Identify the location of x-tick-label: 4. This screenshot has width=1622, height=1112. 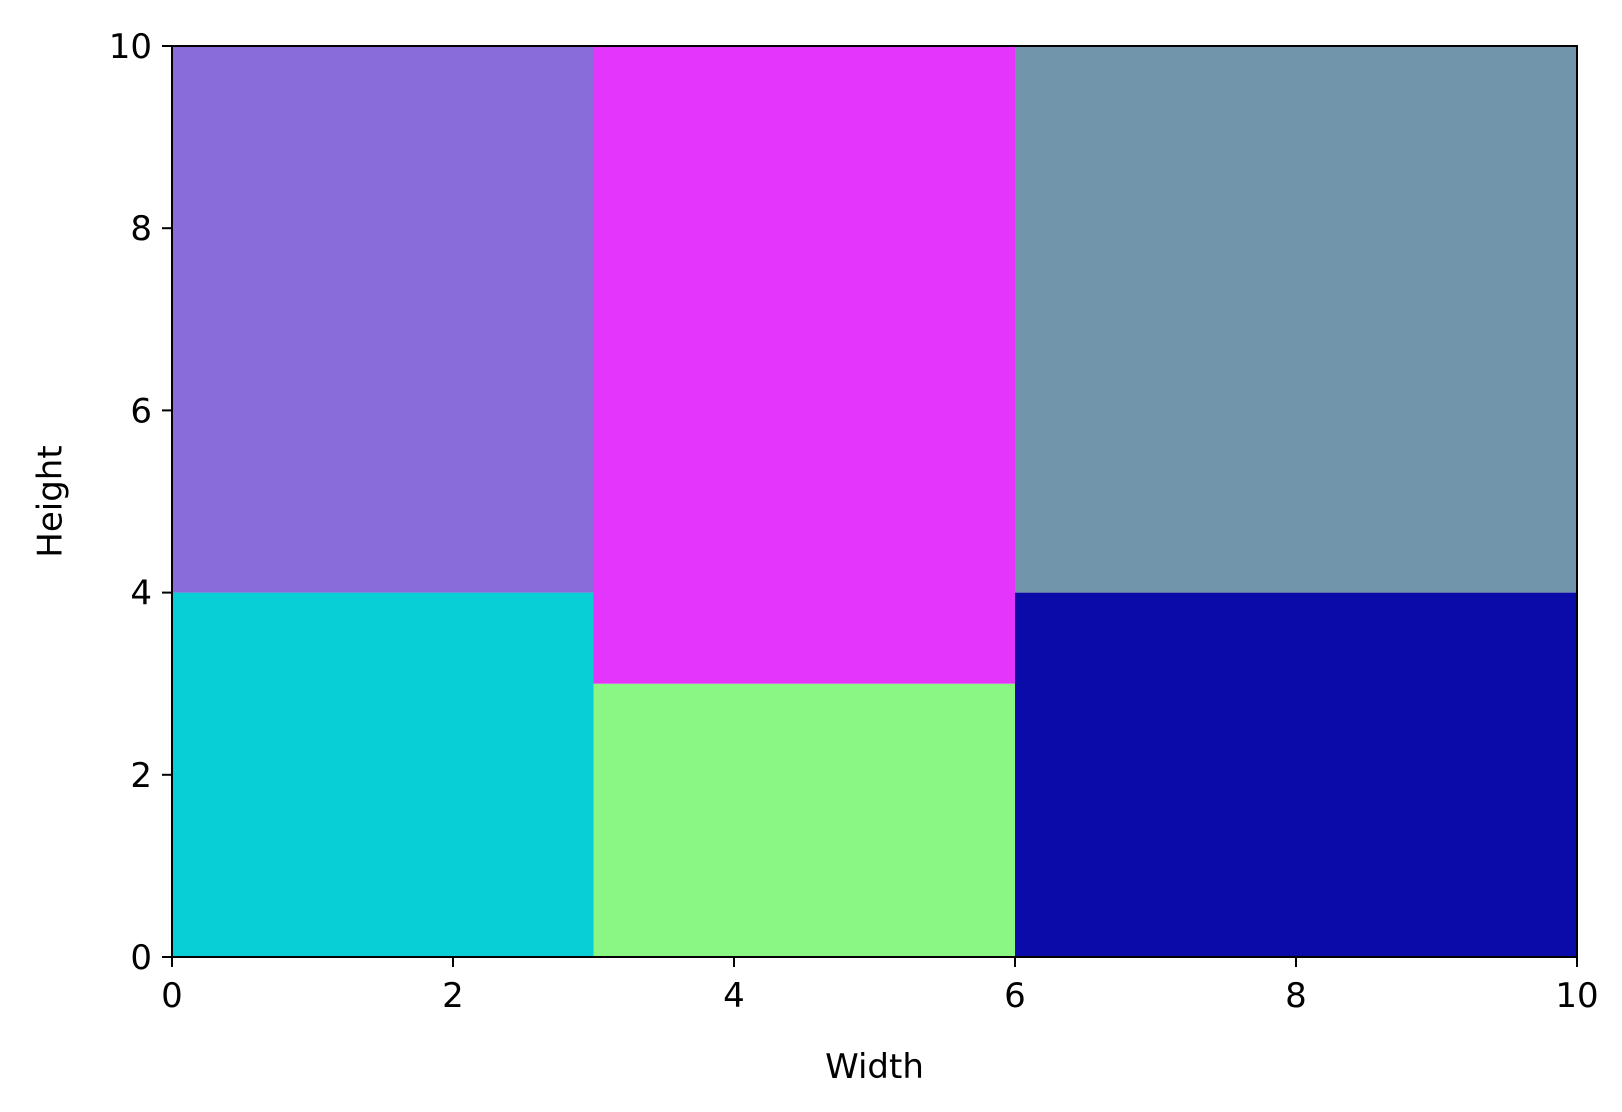
(734, 996).